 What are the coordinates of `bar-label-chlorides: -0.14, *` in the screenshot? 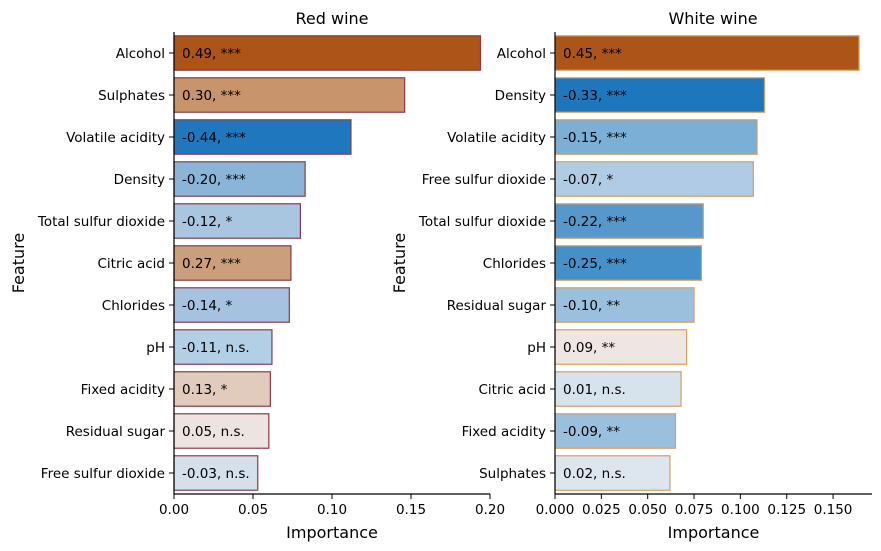 It's located at (207, 306).